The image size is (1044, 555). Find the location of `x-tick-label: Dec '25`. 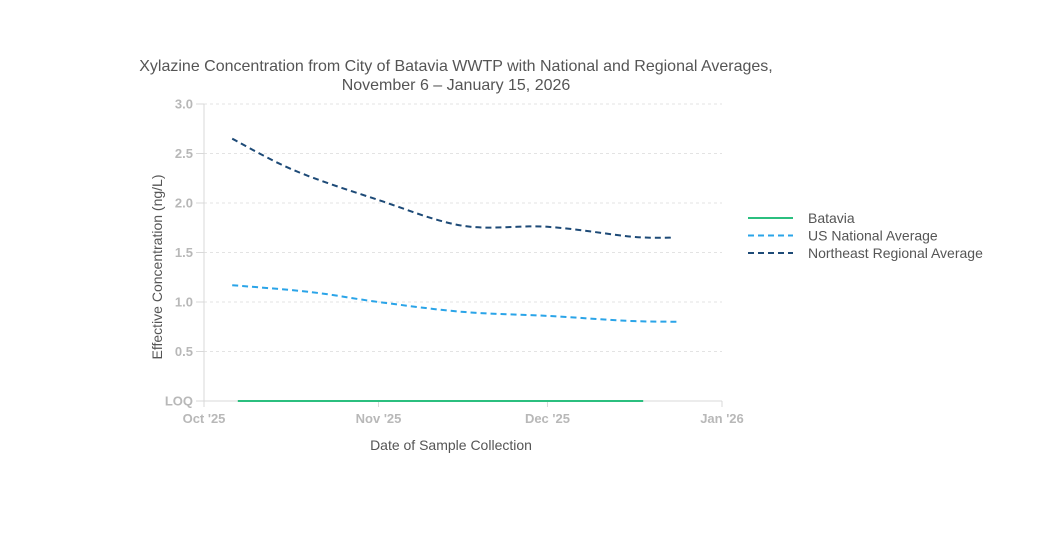

x-tick-label: Dec '25 is located at coordinates (547, 418).